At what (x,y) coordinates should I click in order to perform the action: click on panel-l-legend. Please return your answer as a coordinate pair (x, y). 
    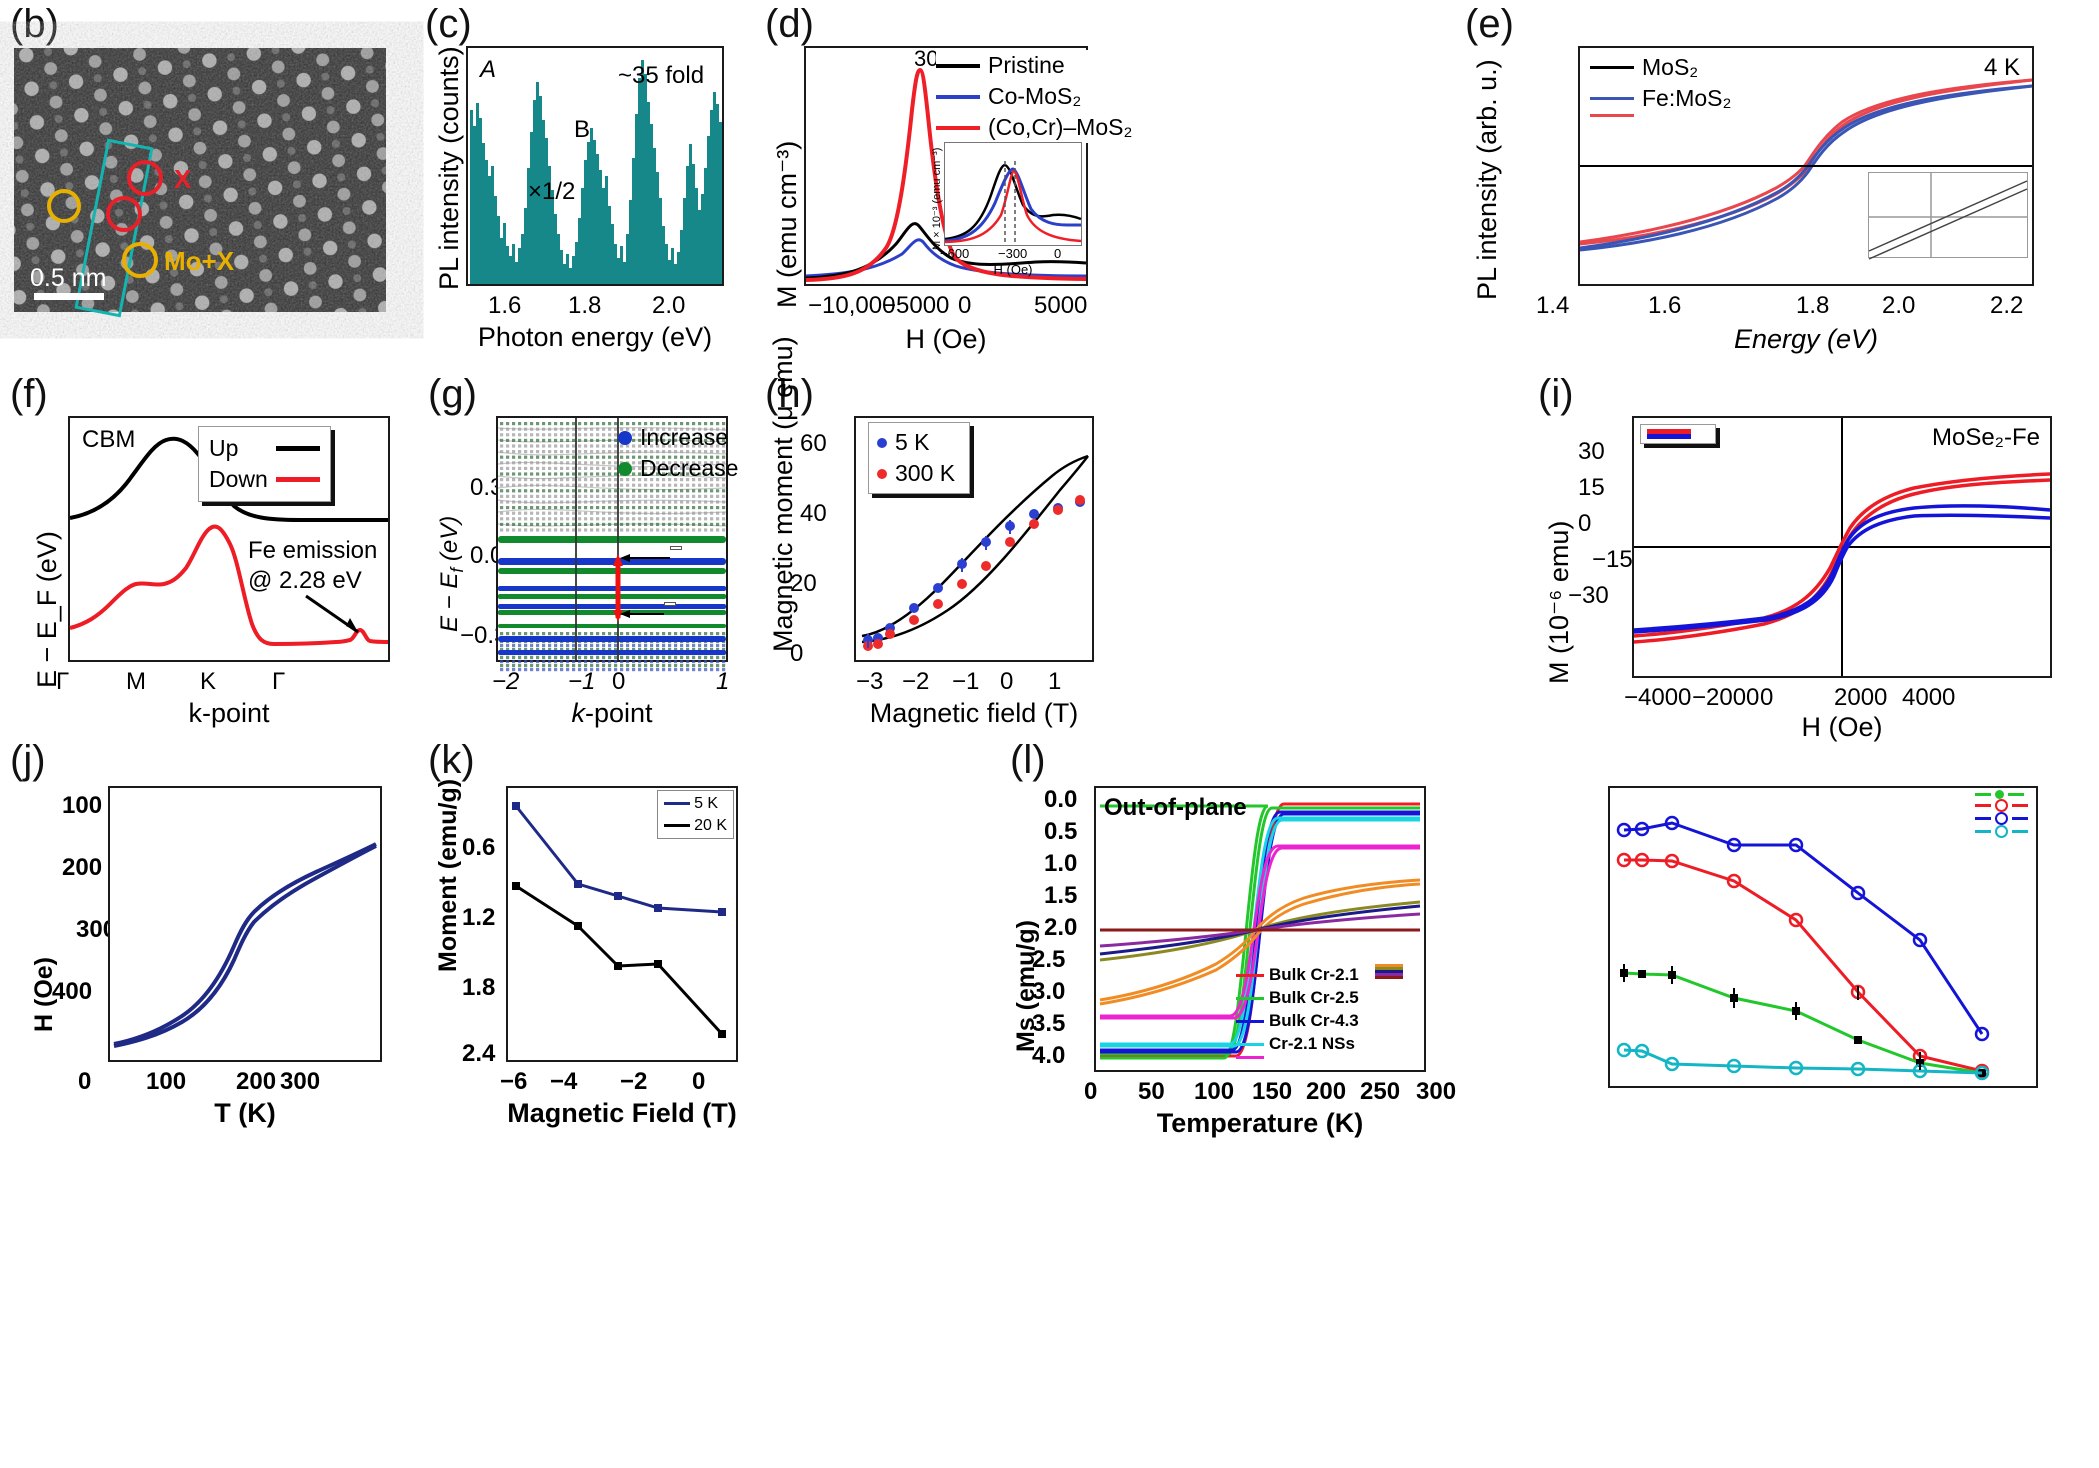
    Looking at the image, I should click on (2003, 814).